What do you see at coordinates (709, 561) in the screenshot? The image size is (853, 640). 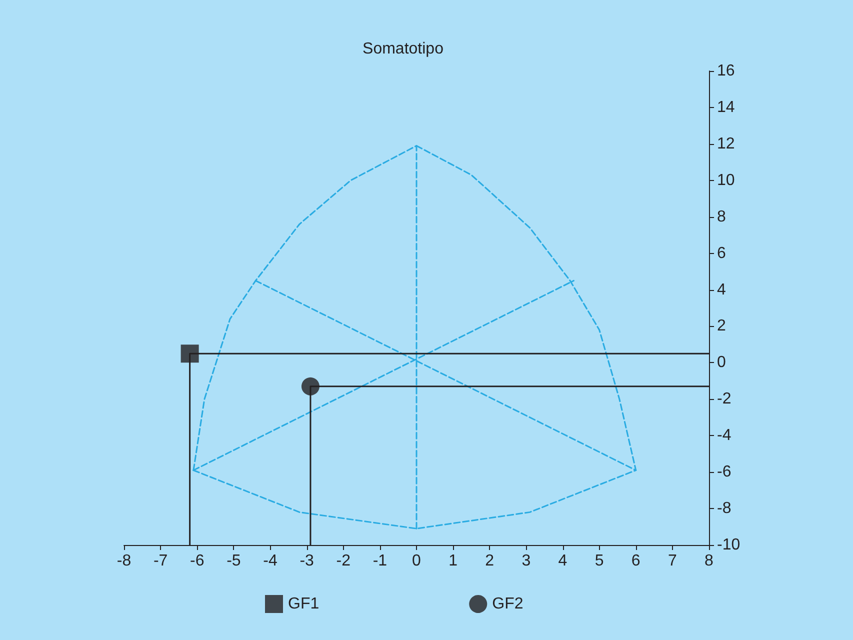 I see `x-tick-label: 8` at bounding box center [709, 561].